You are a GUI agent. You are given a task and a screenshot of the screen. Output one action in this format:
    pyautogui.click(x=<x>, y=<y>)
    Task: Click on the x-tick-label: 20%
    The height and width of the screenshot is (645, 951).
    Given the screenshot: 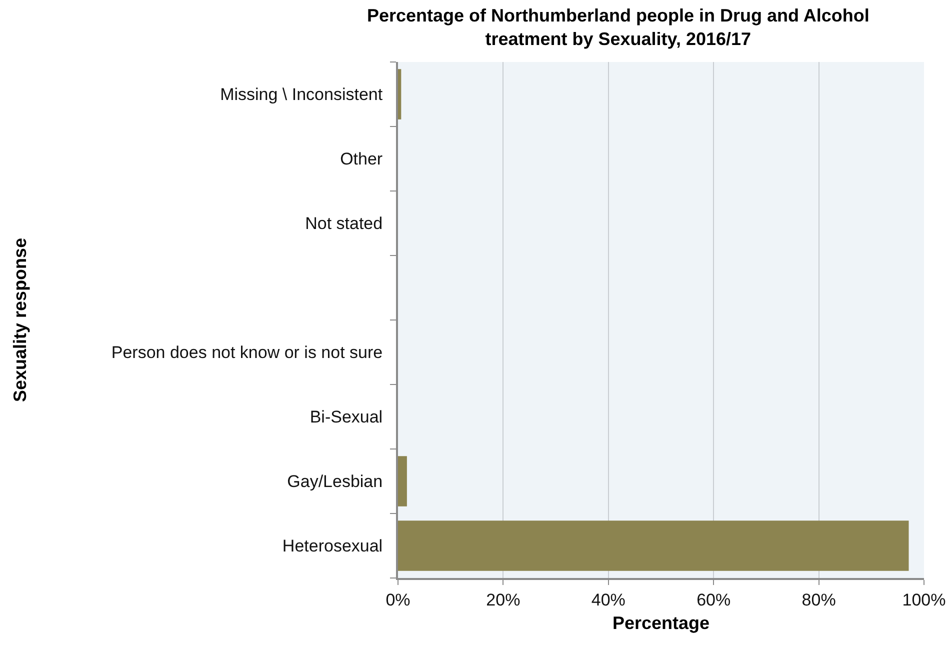 What is the action you would take?
    pyautogui.click(x=503, y=600)
    